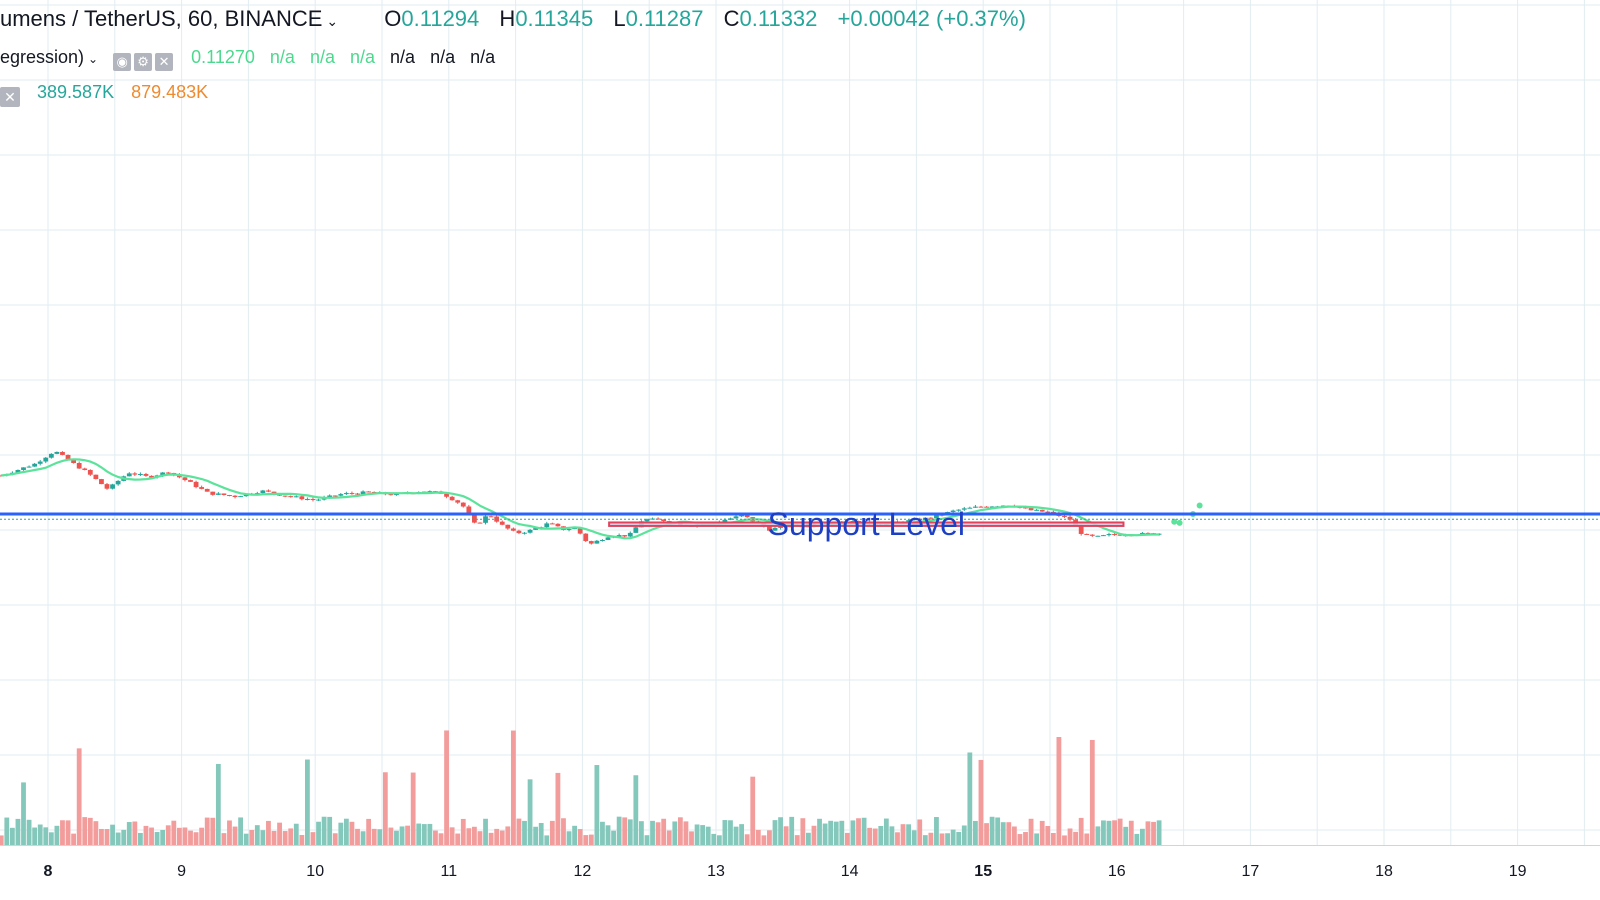 This screenshot has height=900, width=1600. I want to click on x-axis: 8 9 10 11 12 13 14 15 16 17 18 19, so click(785, 871).